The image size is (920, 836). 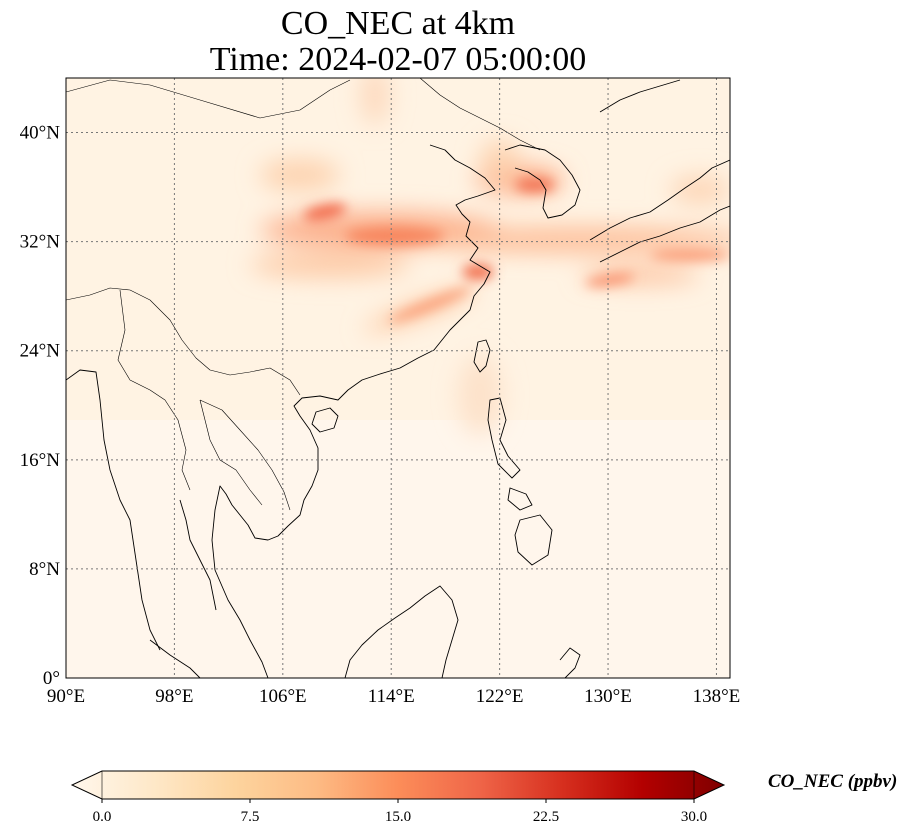 I want to click on colorbar-label: CO_NEC (ppbv), so click(x=833, y=781).